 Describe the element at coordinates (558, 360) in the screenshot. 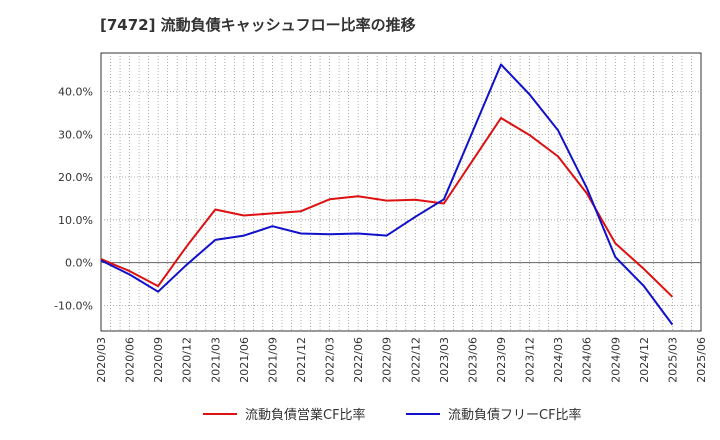

I see `x-tick-label: 2024/03` at that location.